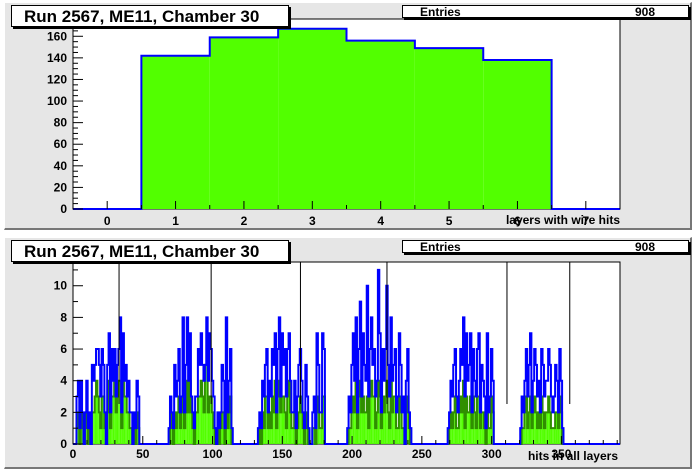 This screenshot has width=696, height=472. Describe the element at coordinates (492, 454) in the screenshot. I see `x-tick-label: 300` at that location.